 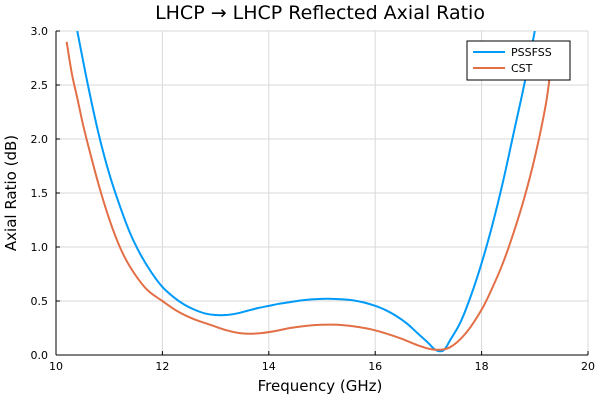 What do you see at coordinates (40, 355) in the screenshot?
I see `y-tick-label: 0.0` at bounding box center [40, 355].